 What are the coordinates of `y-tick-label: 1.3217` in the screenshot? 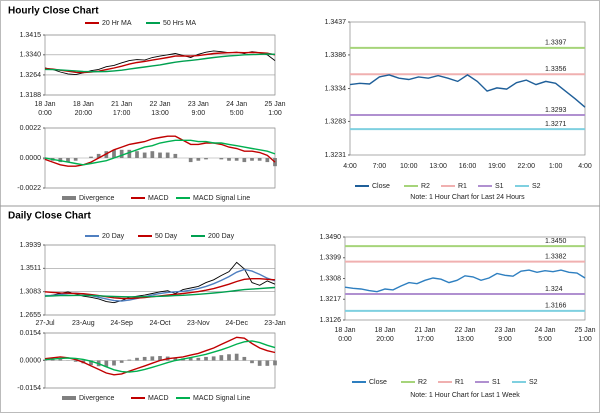 It's located at (331, 299).